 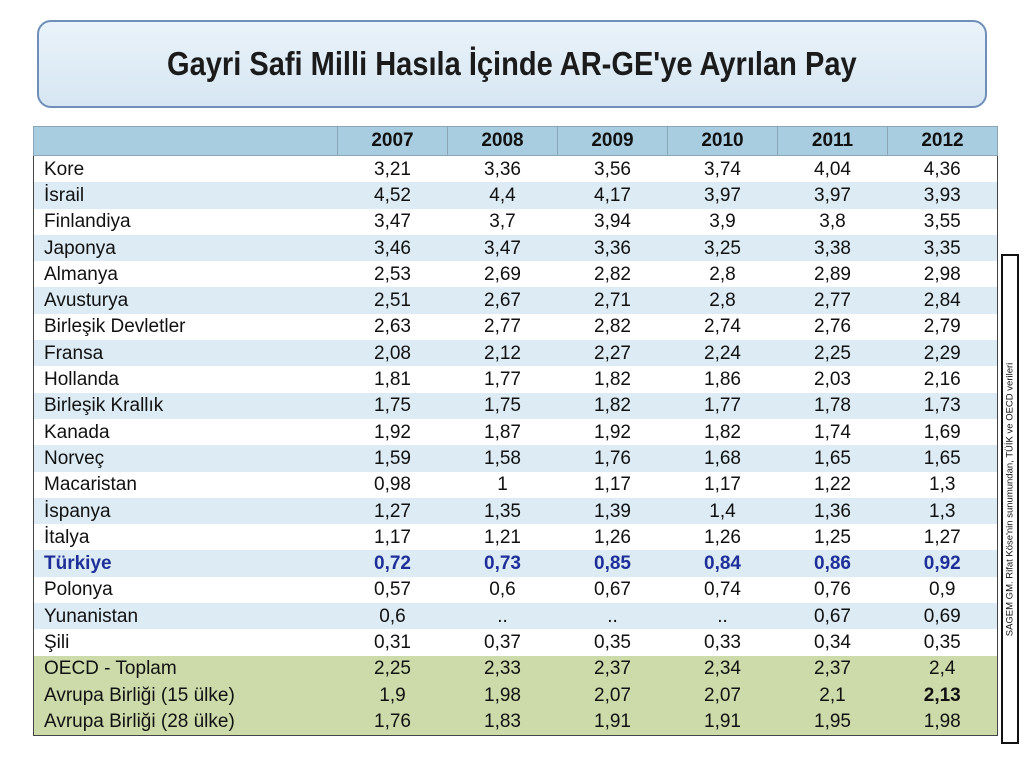 I want to click on value-cell: 2,24, so click(x=722, y=353).